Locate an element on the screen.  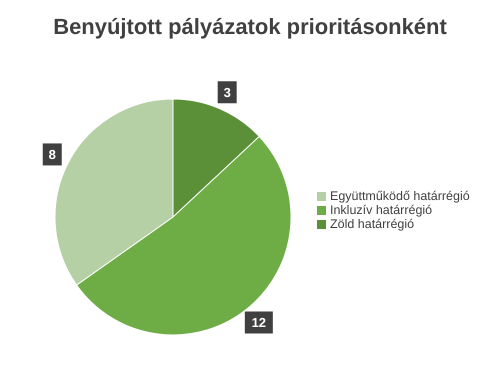
legend-label: Inkluzív határrégió is located at coordinates (381, 209).